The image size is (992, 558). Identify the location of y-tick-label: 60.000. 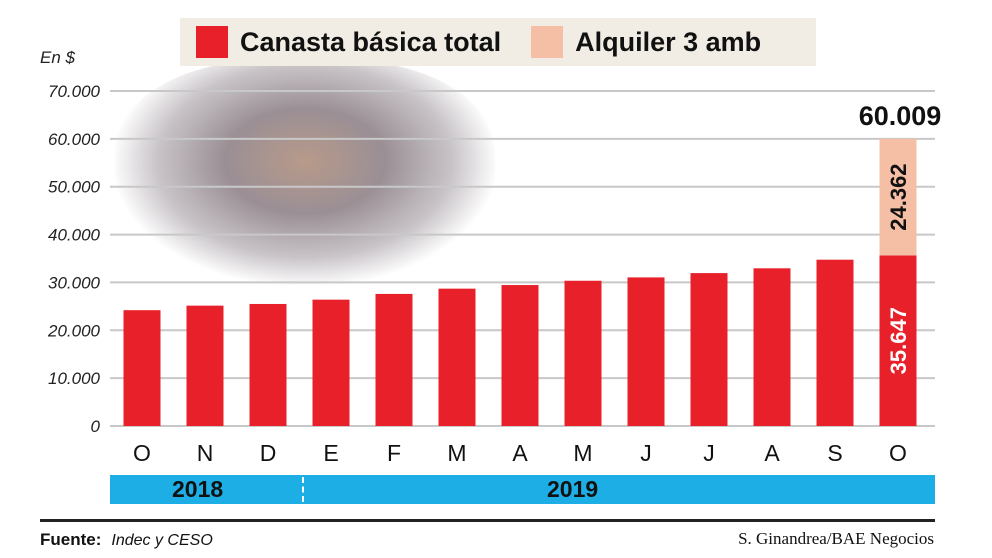
(74, 139).